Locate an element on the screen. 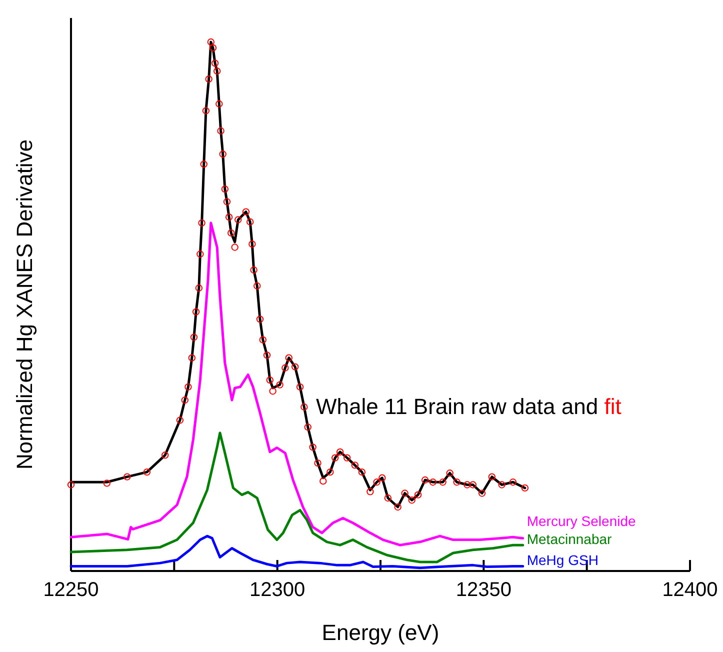 This screenshot has height=652, width=723. series-label: MeHg GSH is located at coordinates (562, 560).